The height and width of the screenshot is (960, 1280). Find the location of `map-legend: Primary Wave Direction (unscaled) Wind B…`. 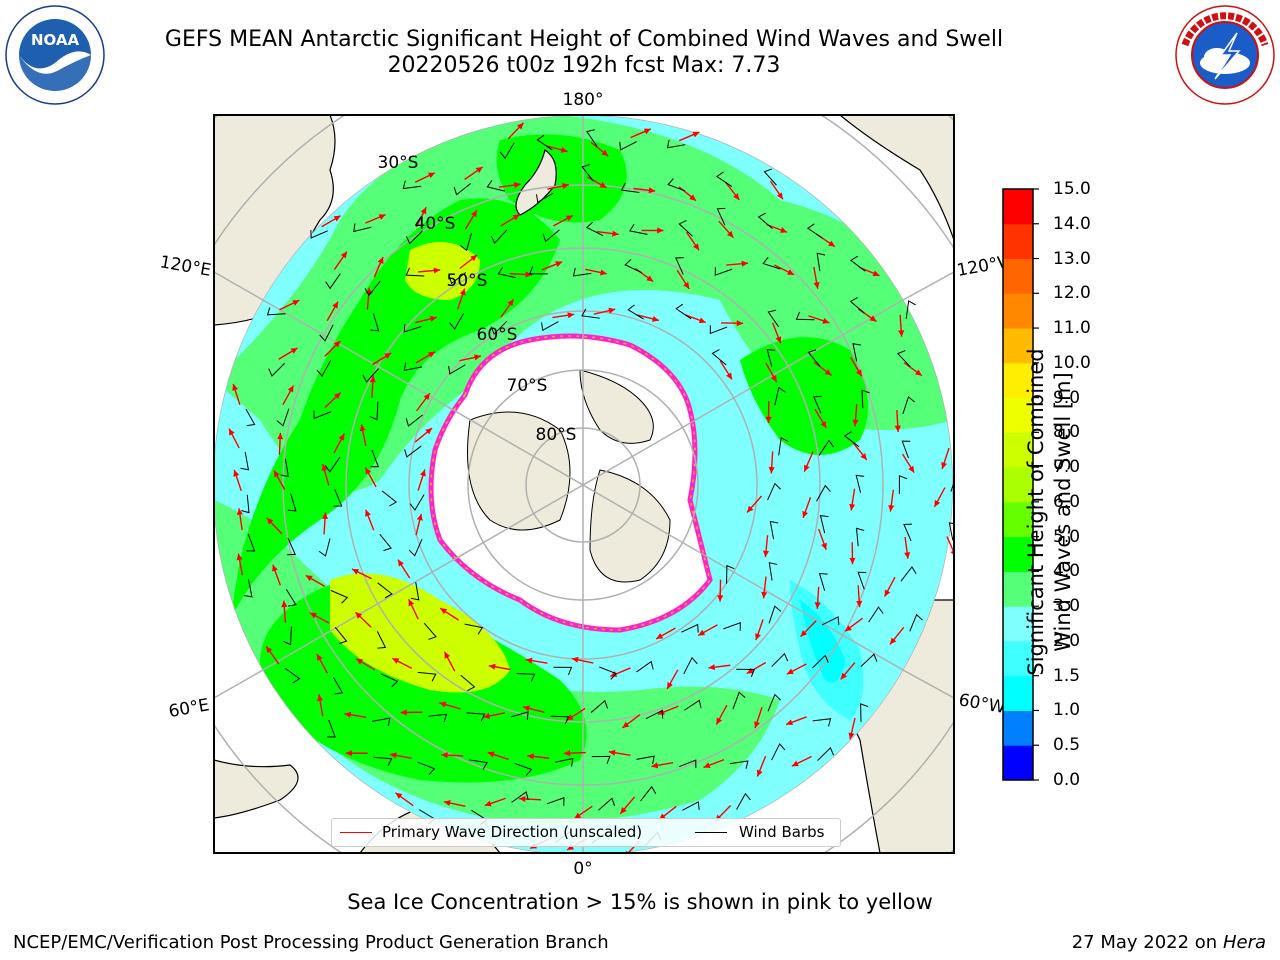

map-legend: Primary Wave Direction (unscaled) Wind B… is located at coordinates (586, 832).